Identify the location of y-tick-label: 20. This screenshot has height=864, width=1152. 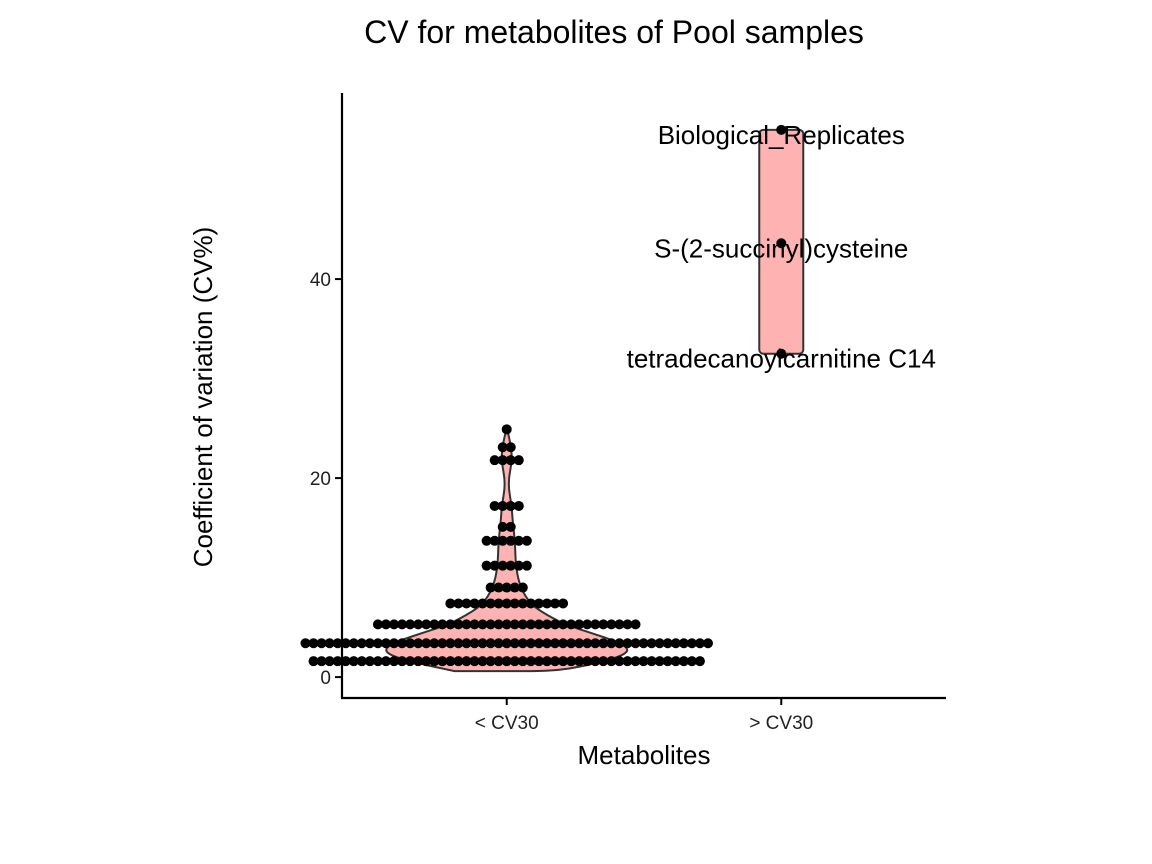
(320, 479).